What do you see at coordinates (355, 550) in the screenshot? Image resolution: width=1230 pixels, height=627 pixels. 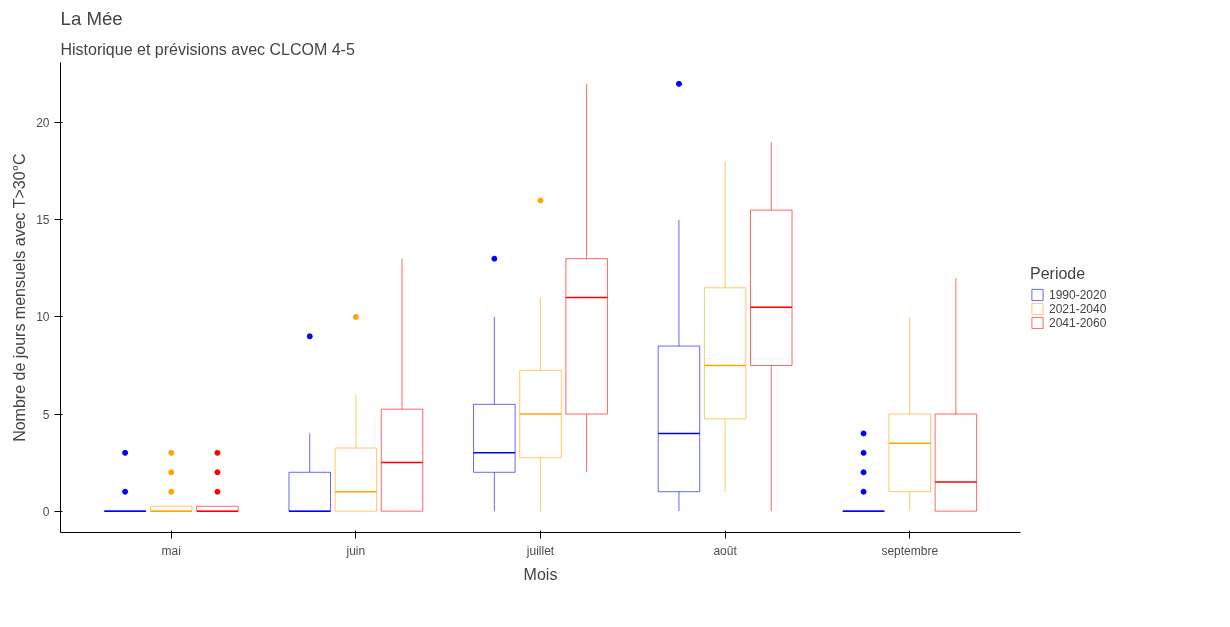 I see `x-tick-label: juin` at bounding box center [355, 550].